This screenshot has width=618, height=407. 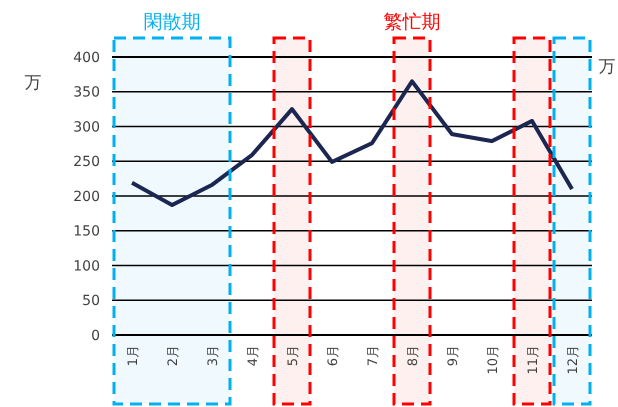 What do you see at coordinates (86, 232) in the screenshot?
I see `y-tick-label: 150` at bounding box center [86, 232].